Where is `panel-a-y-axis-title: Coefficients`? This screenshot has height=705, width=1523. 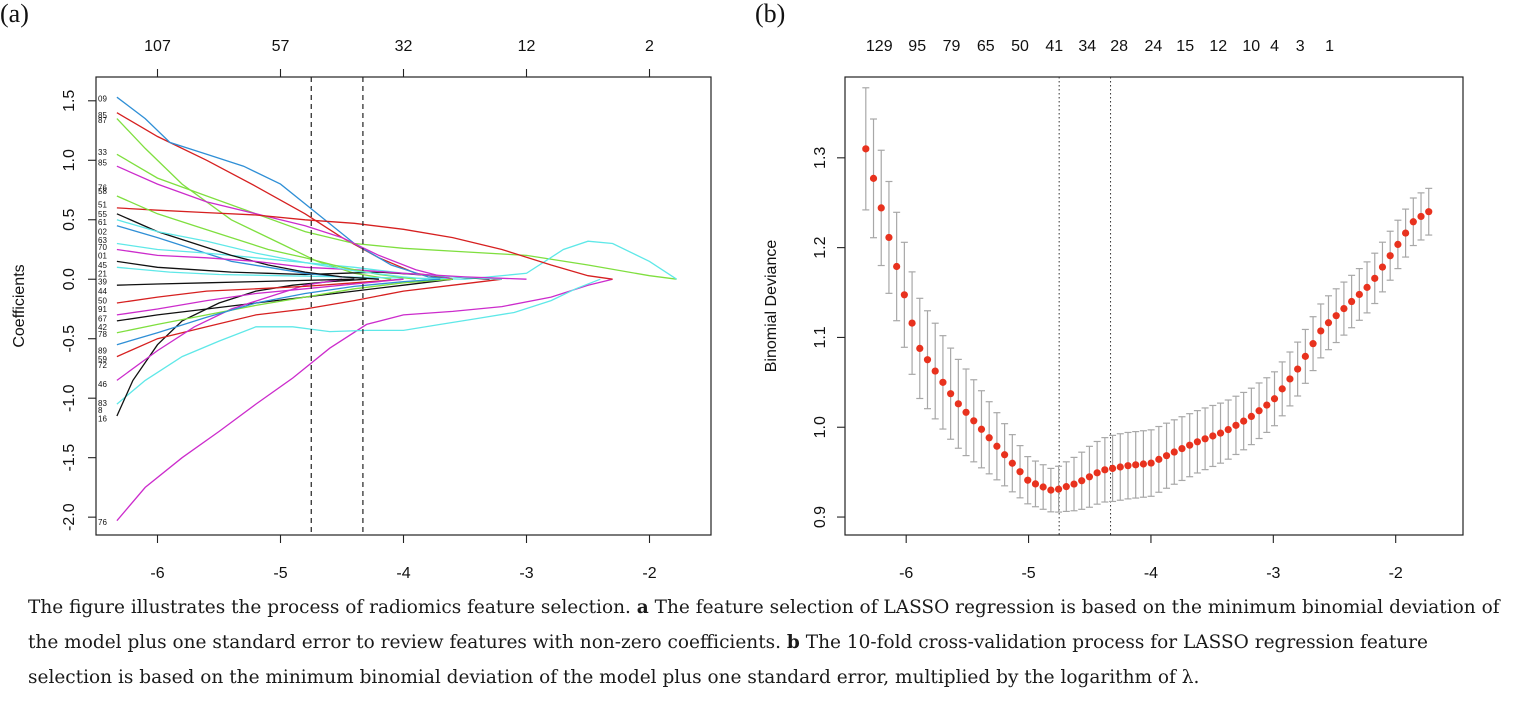 panel-a-y-axis-title: Coefficients is located at coordinates (19, 305).